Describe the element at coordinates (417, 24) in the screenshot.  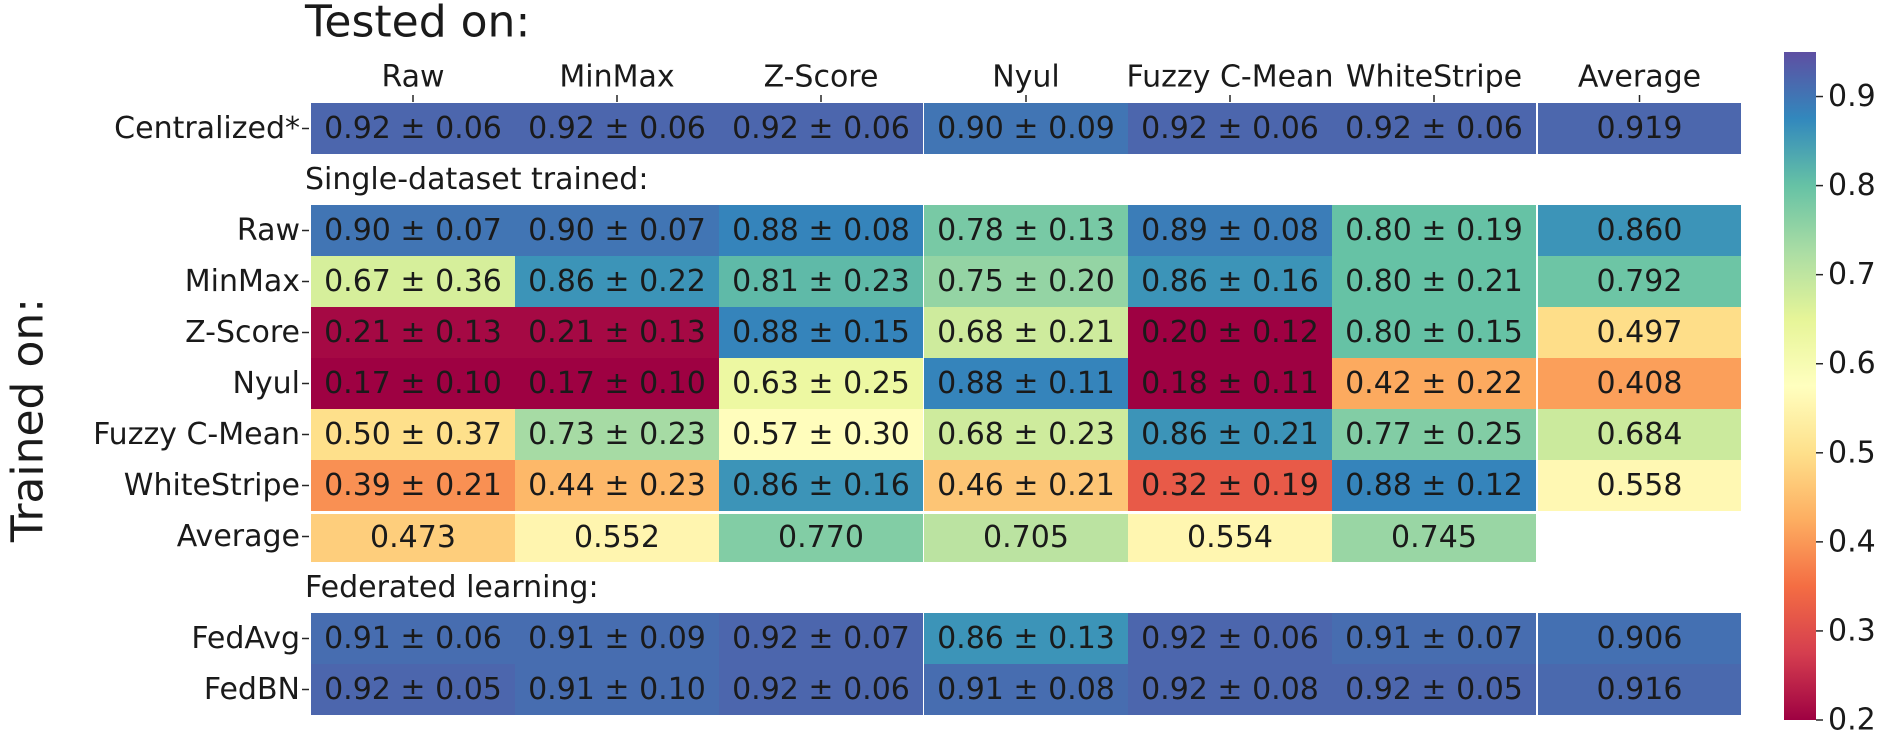
I see `chart-title: Tested on:` at that location.